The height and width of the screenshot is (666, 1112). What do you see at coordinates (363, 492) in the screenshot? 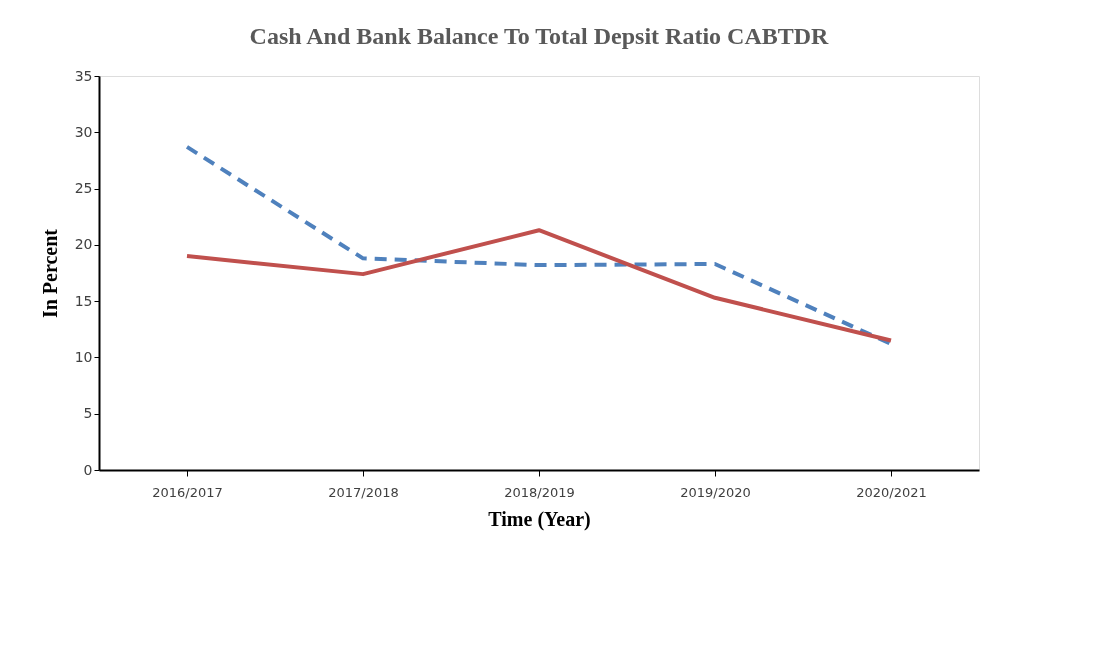
I see `x-tick-label: 2017/2018` at bounding box center [363, 492].